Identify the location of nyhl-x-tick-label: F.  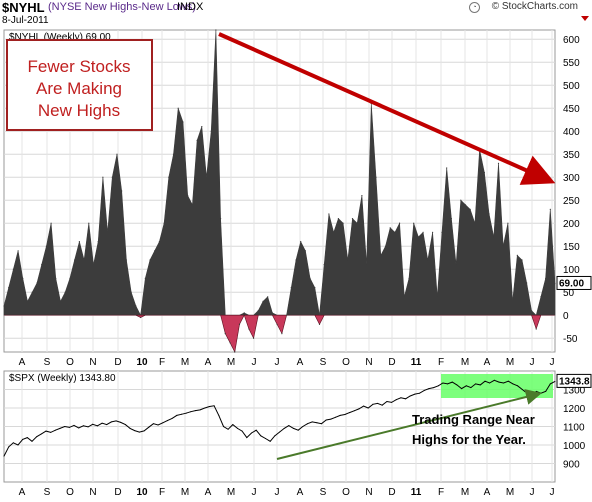
(162, 362).